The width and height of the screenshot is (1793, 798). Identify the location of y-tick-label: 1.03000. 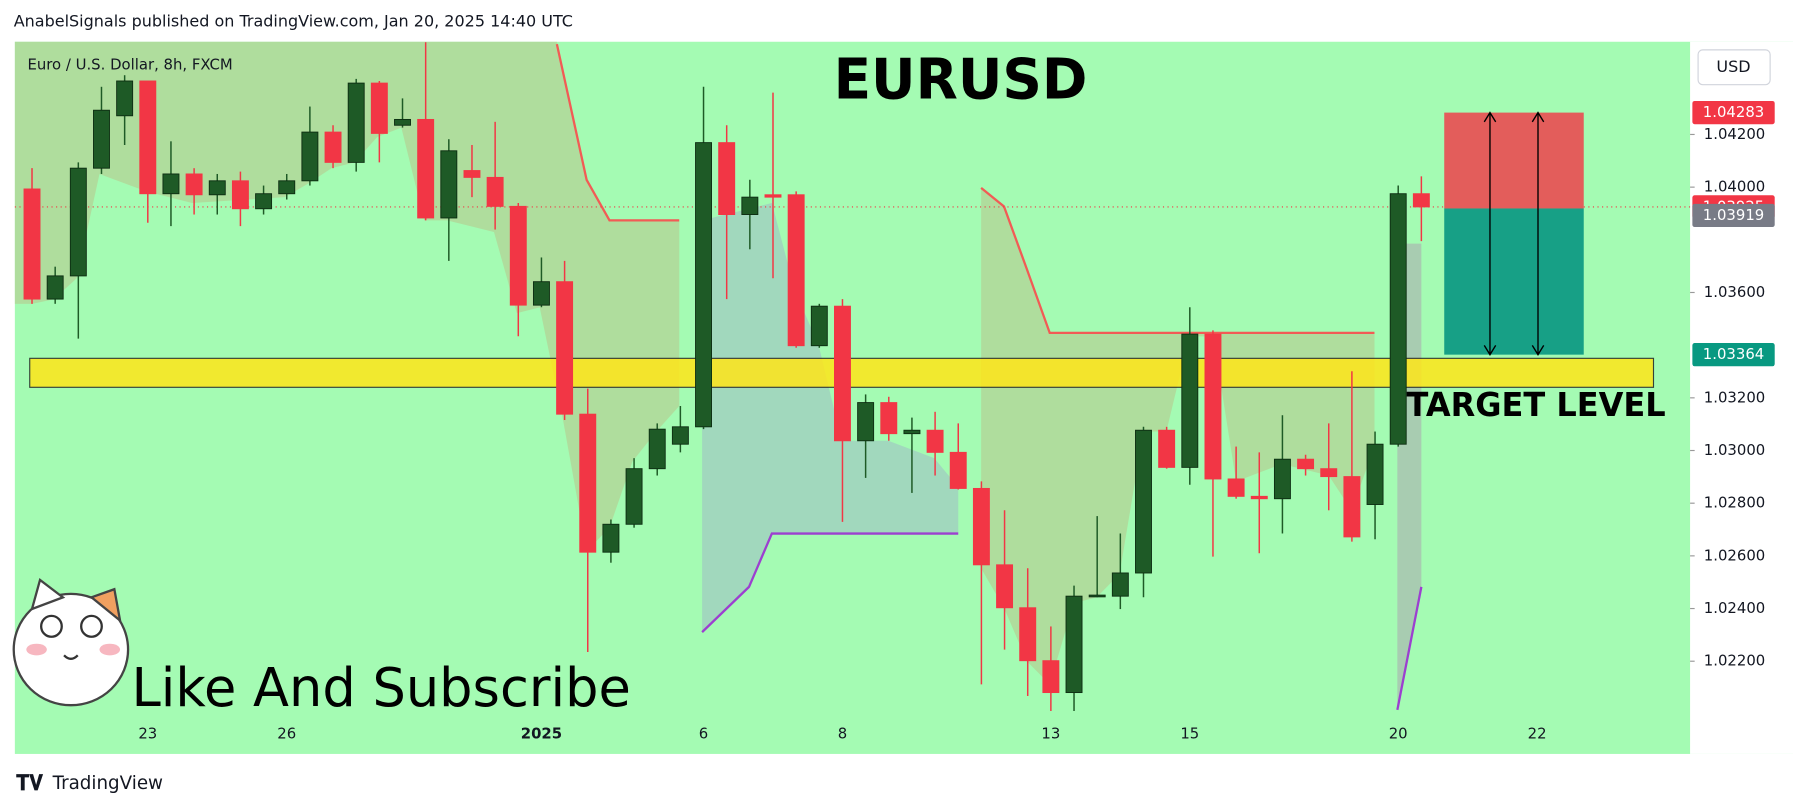
(1734, 450).